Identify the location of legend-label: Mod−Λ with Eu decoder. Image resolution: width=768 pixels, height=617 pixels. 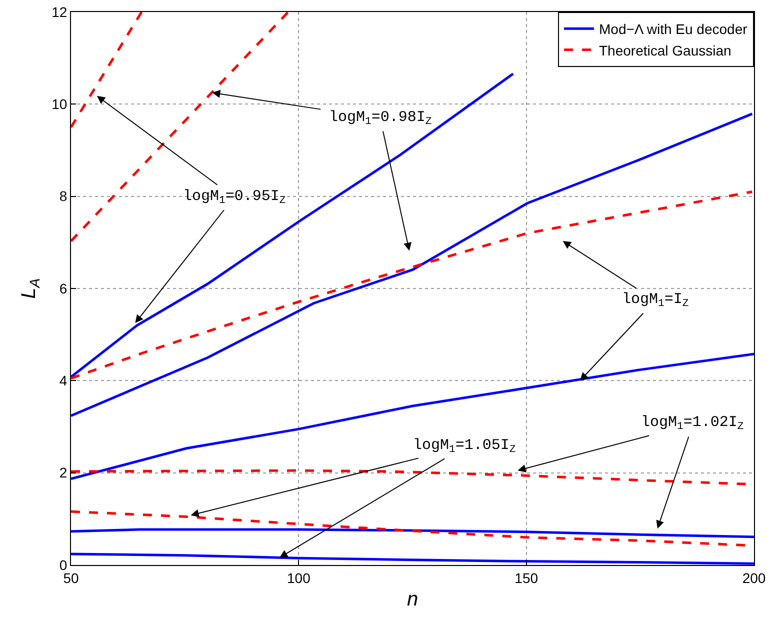
(673, 29).